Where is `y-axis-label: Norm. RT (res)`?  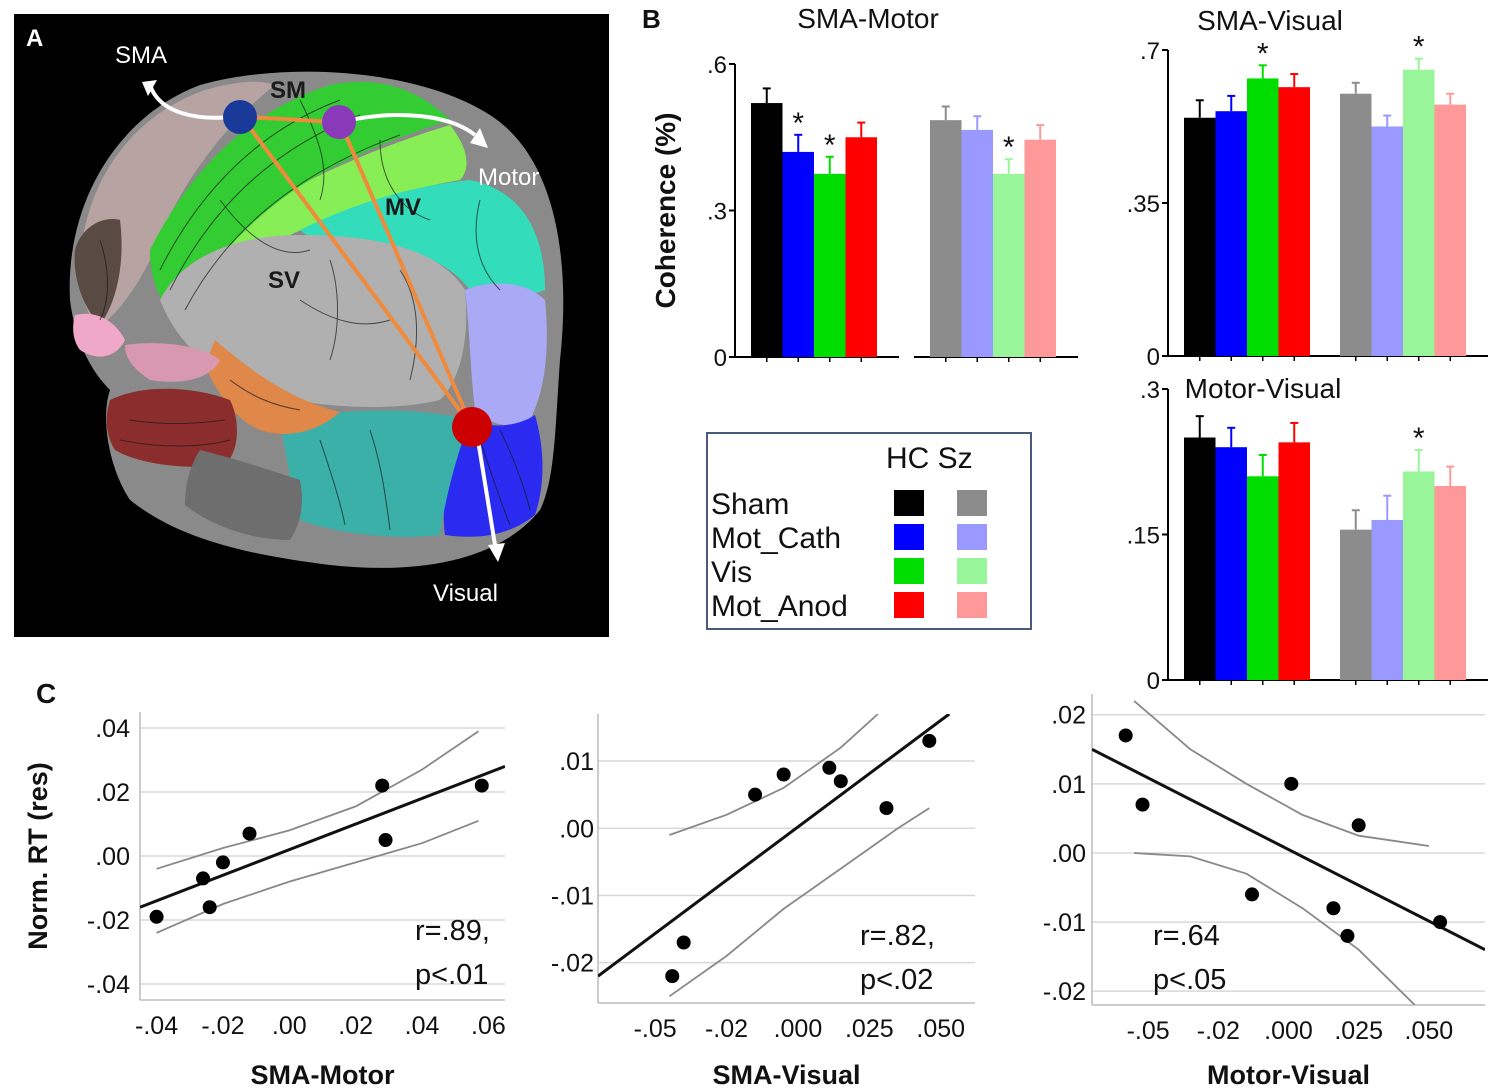 y-axis-label: Norm. RT (res) is located at coordinates (38, 856).